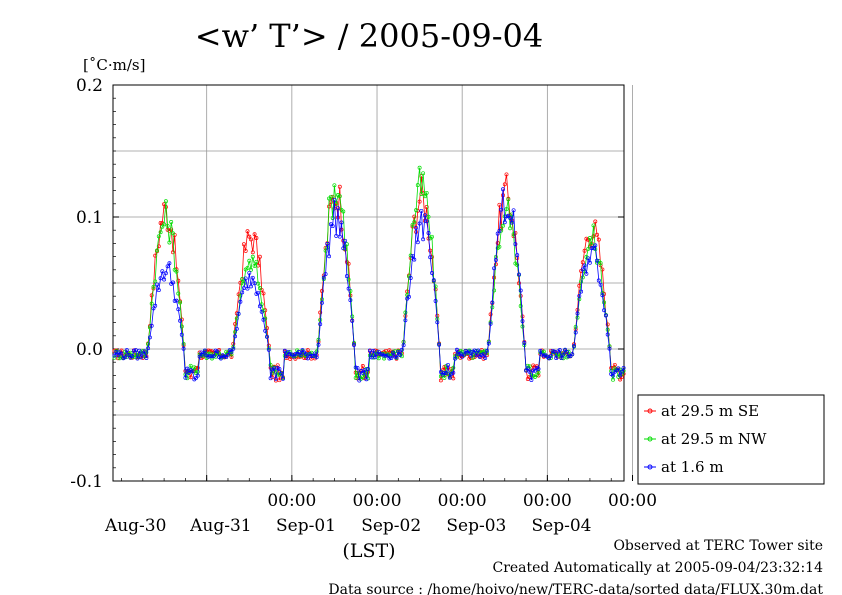  I want to click on x-tick-date-label: Sep-01, so click(306, 526).